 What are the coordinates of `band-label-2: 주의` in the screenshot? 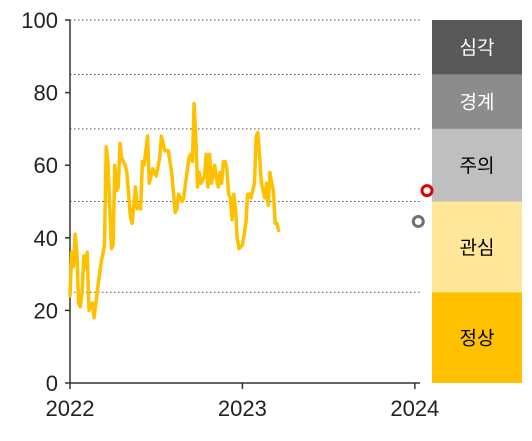 It's located at (477, 166).